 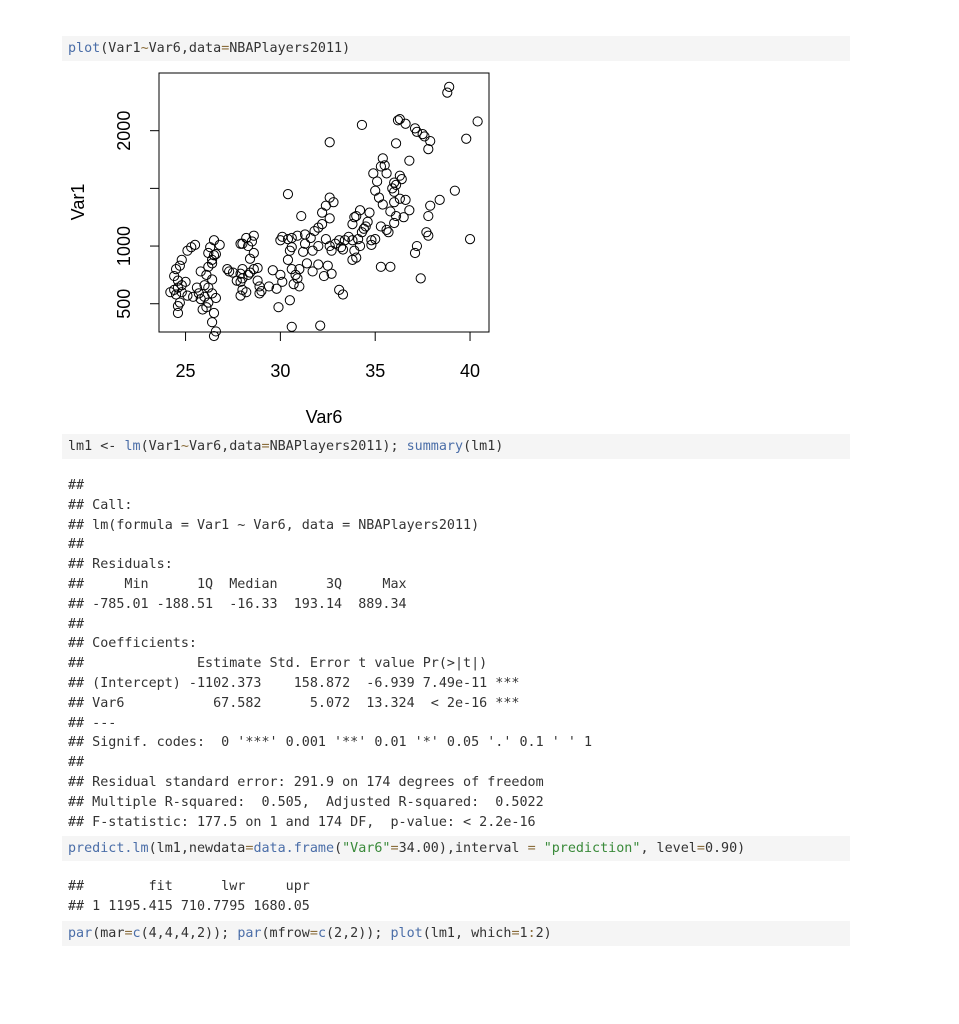 I want to click on y-axis-label: Var1, so click(x=78, y=202).